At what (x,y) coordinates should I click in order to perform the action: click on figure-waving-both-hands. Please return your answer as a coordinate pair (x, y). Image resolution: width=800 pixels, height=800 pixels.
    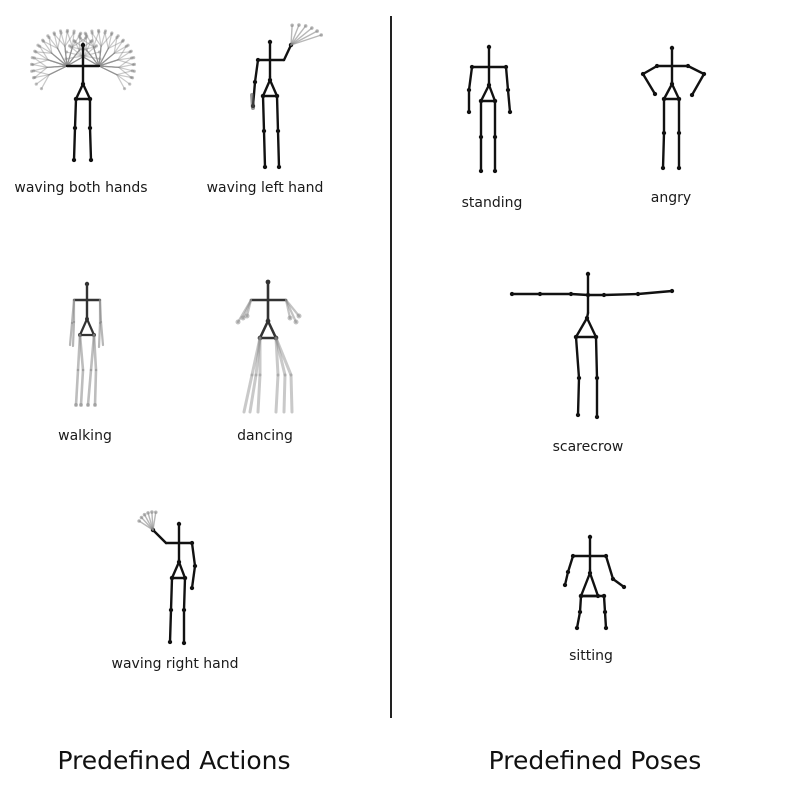
    Looking at the image, I should click on (83, 95).